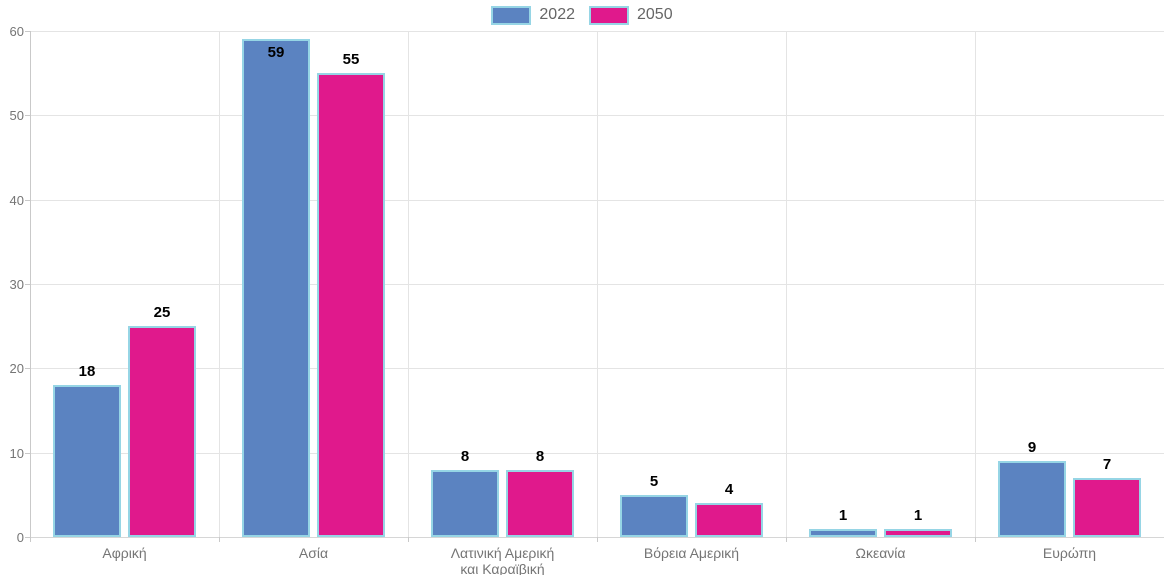 The width and height of the screenshot is (1164, 575). What do you see at coordinates (1069, 553) in the screenshot?
I see `x-axis-label-cat5: Ευρώπη` at bounding box center [1069, 553].